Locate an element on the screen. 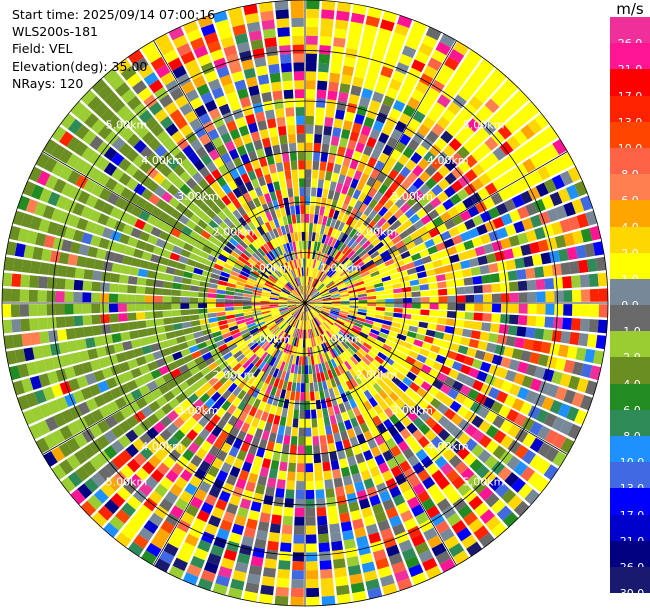 The width and height of the screenshot is (650, 610). azimuth-spoke is located at coordinates (174, 227).